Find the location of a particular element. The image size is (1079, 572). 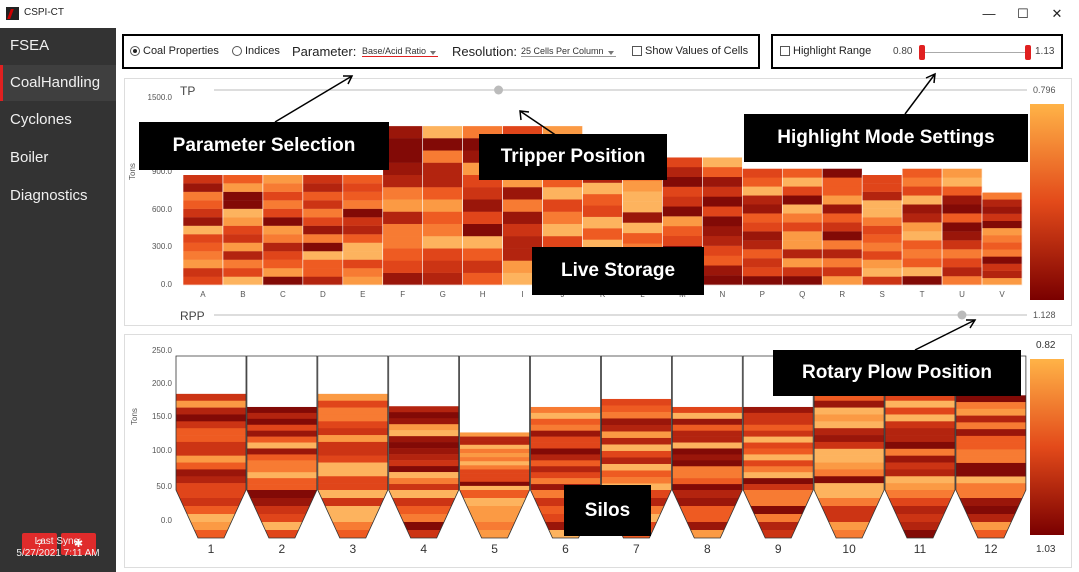

range-slider-max-handle is located at coordinates (1028, 52).